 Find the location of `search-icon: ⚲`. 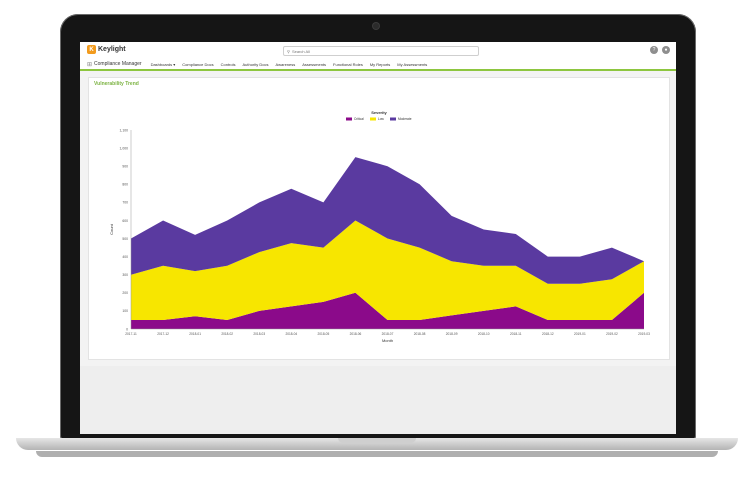

search-icon: ⚲ is located at coordinates (288, 51).